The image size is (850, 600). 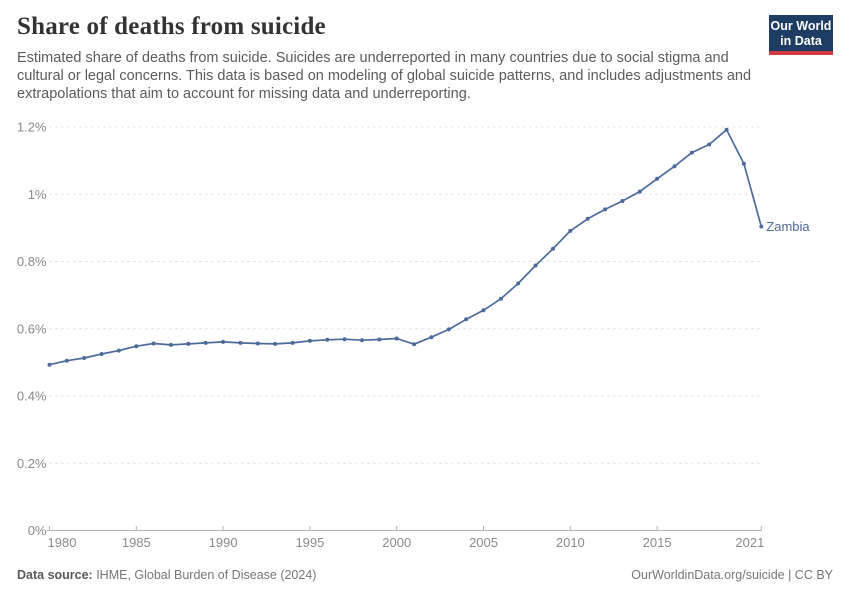 I want to click on entity-label: Zambia, so click(x=788, y=226).